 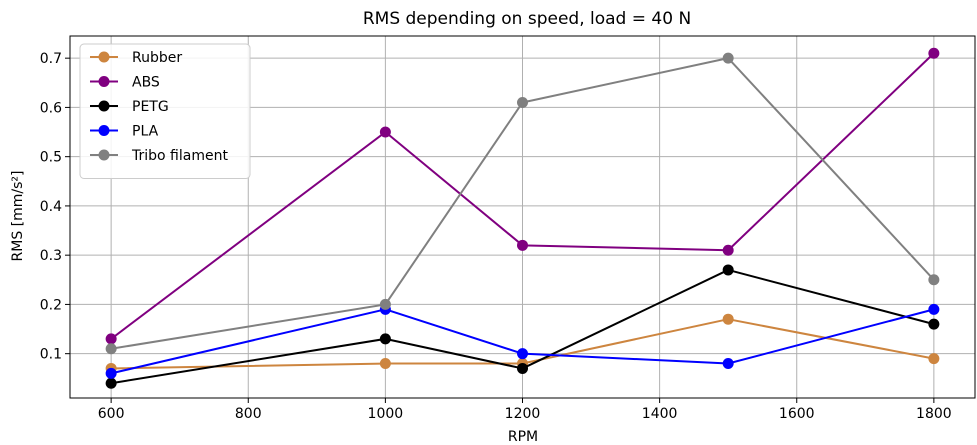 I want to click on legend-marker-abs, so click(x=104, y=81).